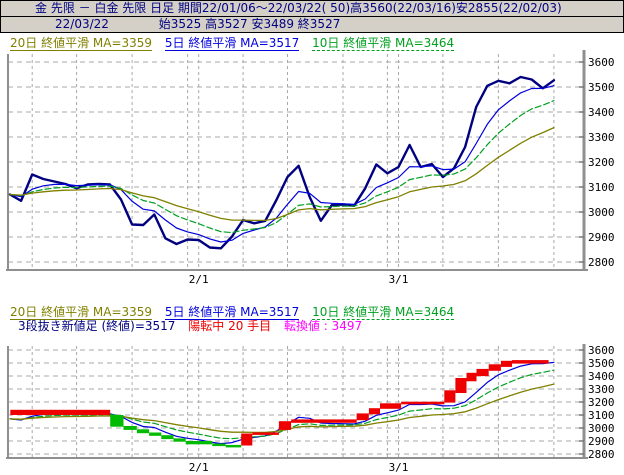 This screenshot has width=624, height=475. I want to click on legend-ma5-bottom: 5日 終値平滑 MA=3517, so click(232, 312).